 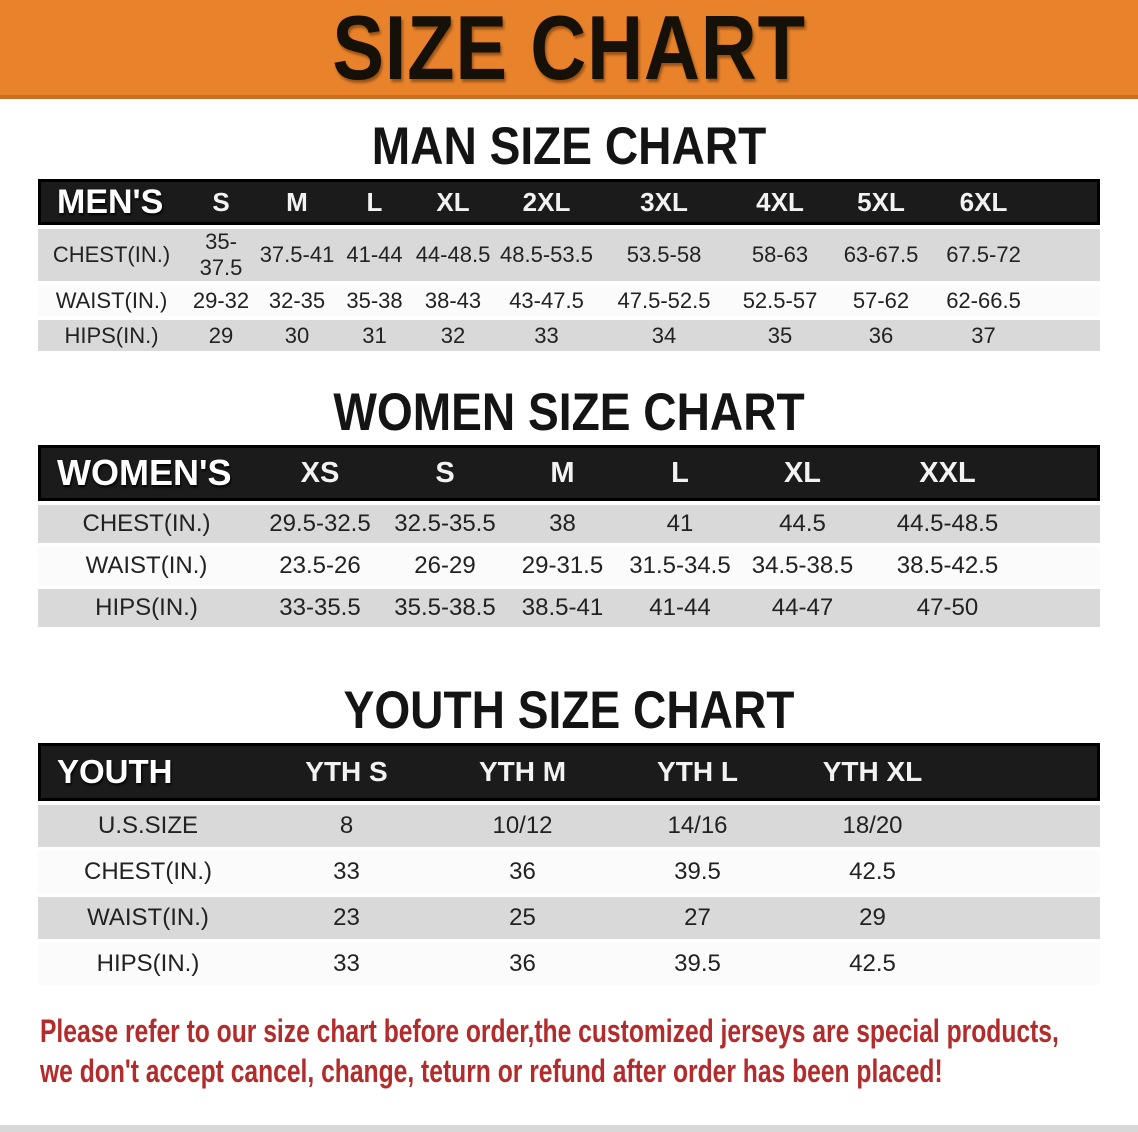 What do you see at coordinates (522, 872) in the screenshot?
I see `size-value: 36` at bounding box center [522, 872].